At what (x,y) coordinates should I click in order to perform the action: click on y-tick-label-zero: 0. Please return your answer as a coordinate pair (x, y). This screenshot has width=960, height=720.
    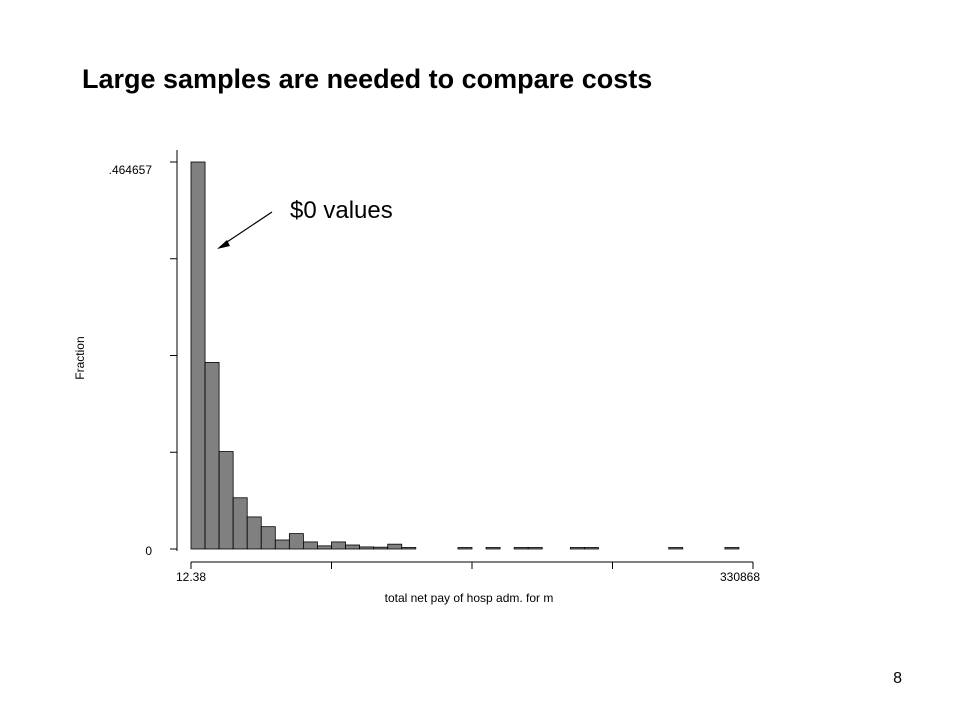
    Looking at the image, I should click on (148, 551).